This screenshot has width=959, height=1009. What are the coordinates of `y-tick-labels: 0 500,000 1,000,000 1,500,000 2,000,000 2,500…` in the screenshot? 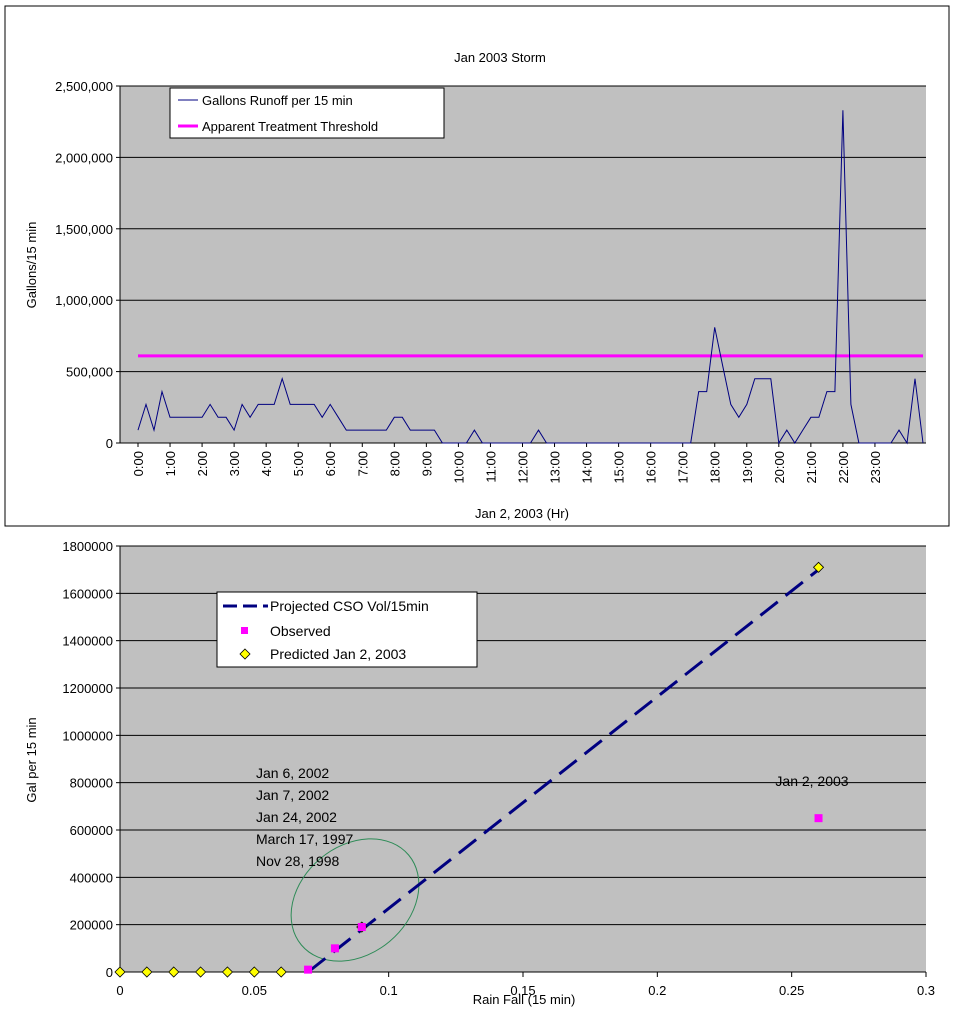 It's located at (84, 265).